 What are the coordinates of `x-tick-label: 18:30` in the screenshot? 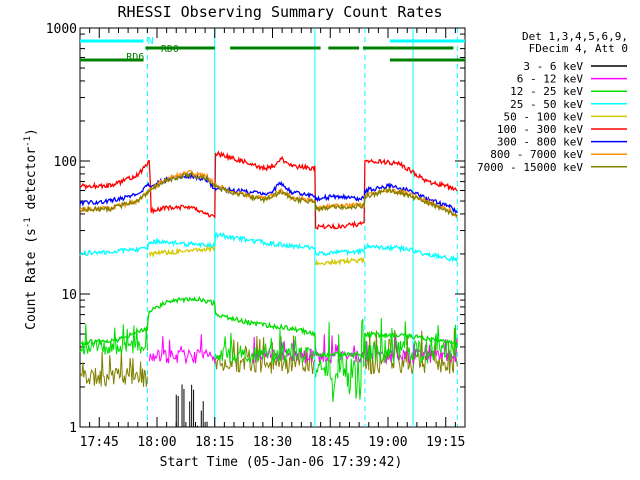 It's located at (272, 442).